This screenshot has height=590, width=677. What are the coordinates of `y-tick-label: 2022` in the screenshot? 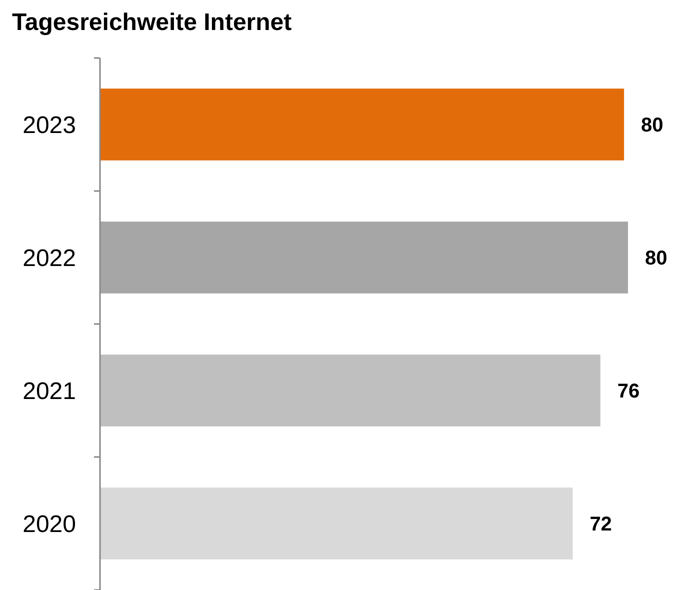 It's located at (49, 258).